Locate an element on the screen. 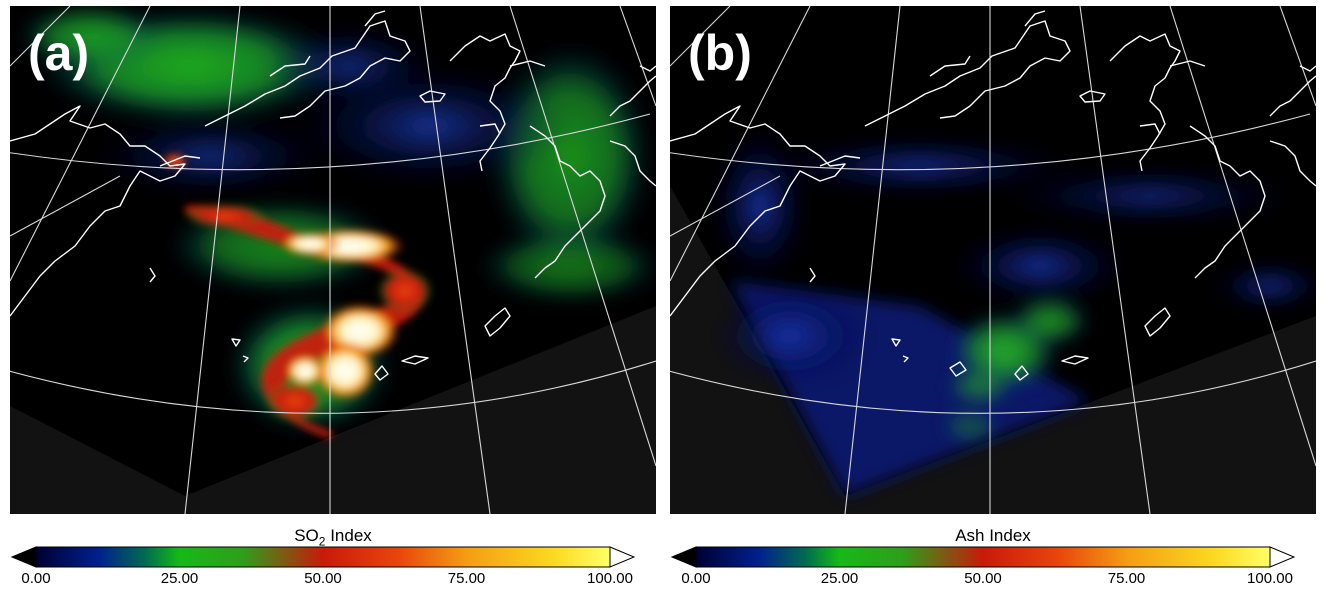 This screenshot has height=597, width=1326. colorbar-title-a: SO2 Index is located at coordinates (333, 537).